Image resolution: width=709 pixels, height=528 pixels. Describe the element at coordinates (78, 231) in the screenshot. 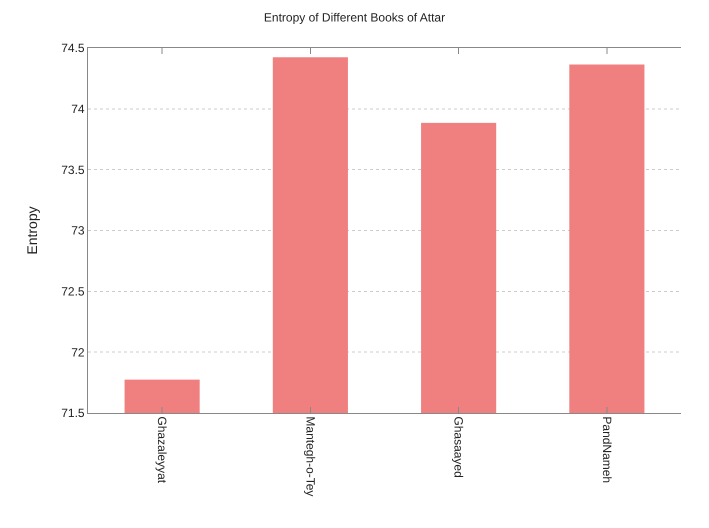

I see `y-tick-label: 73` at that location.